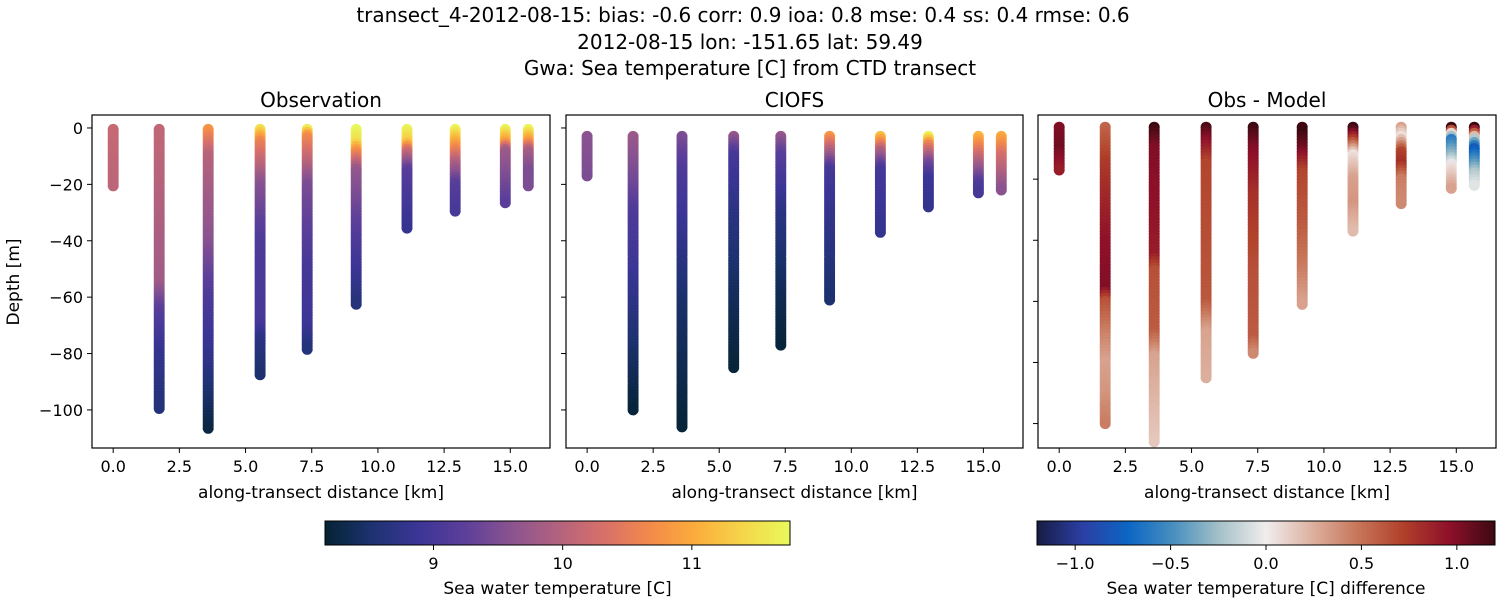 The image size is (1500, 604). Describe the element at coordinates (66, 241) in the screenshot. I see `y-tick-label: −40` at that location.